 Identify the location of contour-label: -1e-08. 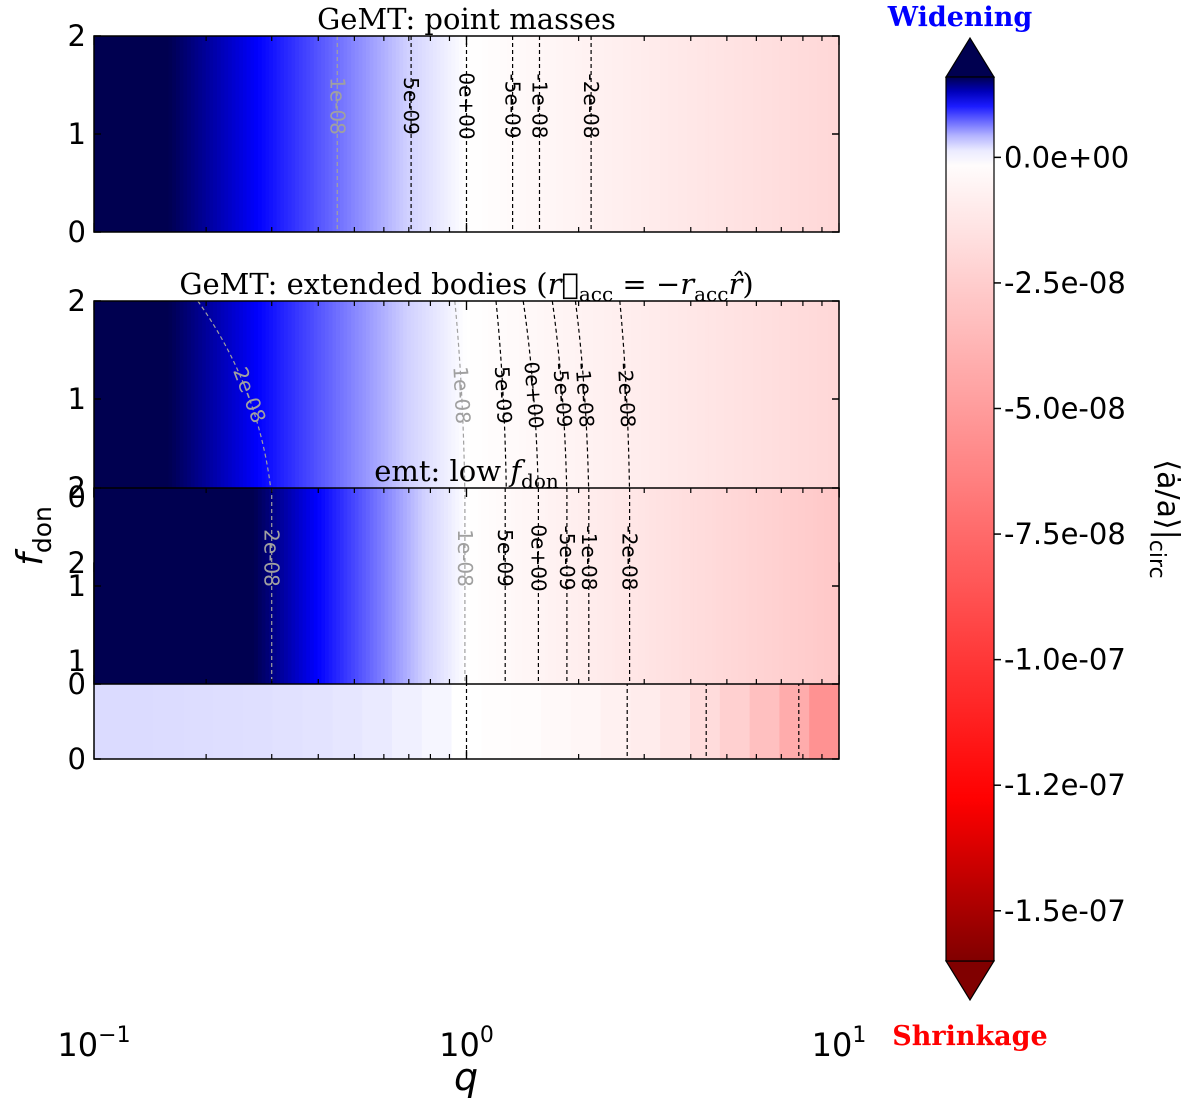
(589, 558).